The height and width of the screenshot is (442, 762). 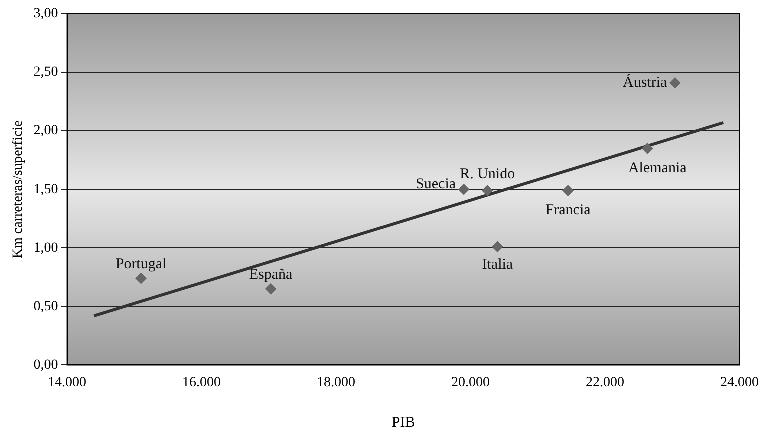 What do you see at coordinates (46, 131) in the screenshot?
I see `y-tick-label: 2,00` at bounding box center [46, 131].